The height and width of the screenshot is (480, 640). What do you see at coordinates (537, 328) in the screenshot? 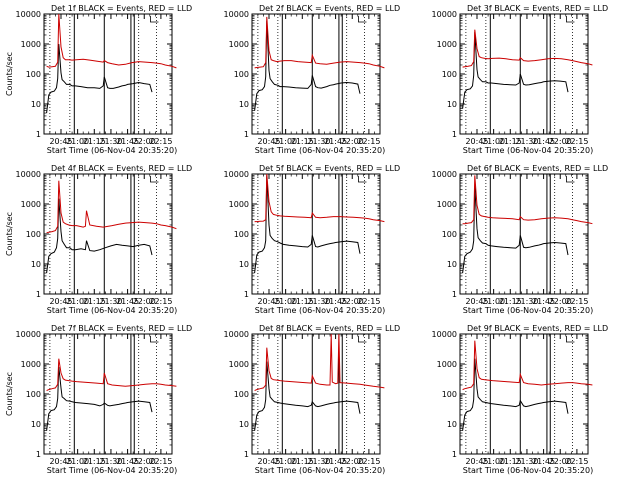
I see `panel-title: Det 9f BLACK = Events, RED = LLD` at bounding box center [537, 328].